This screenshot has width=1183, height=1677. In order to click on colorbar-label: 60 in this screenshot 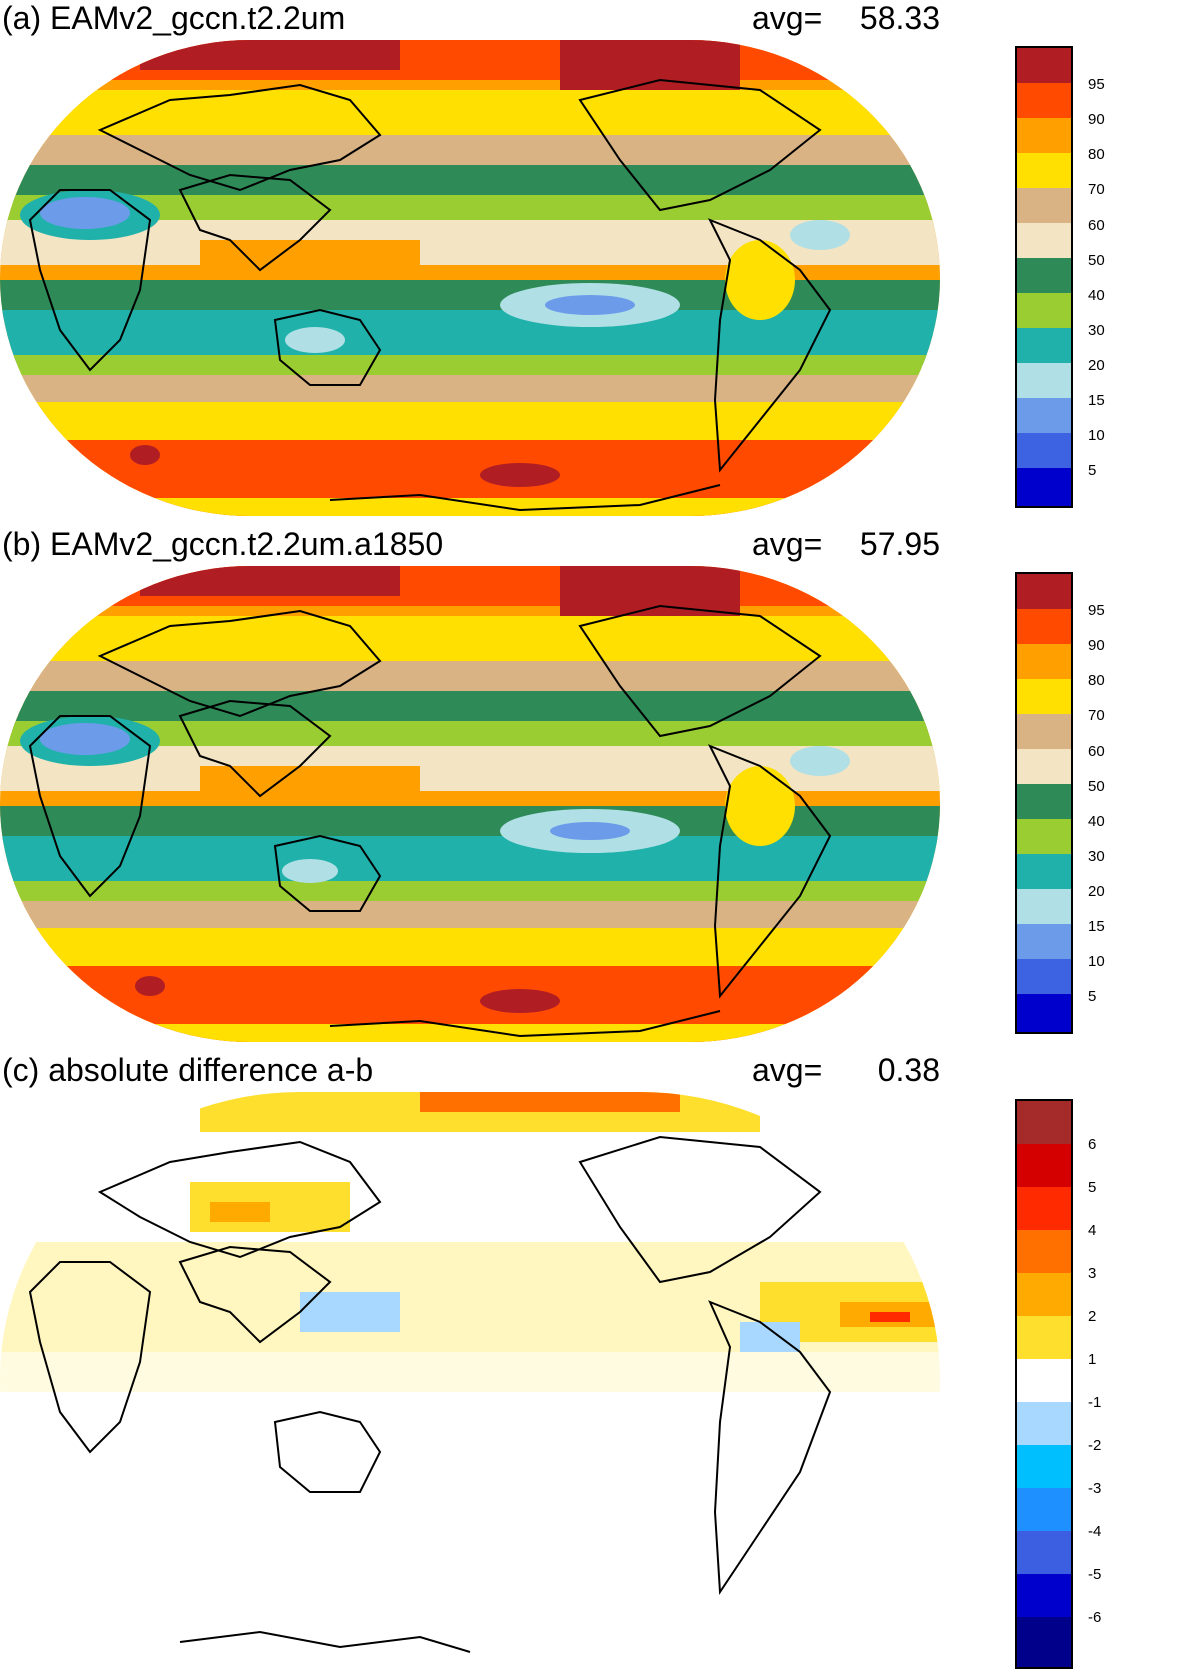, I will do `click(1096, 751)`.